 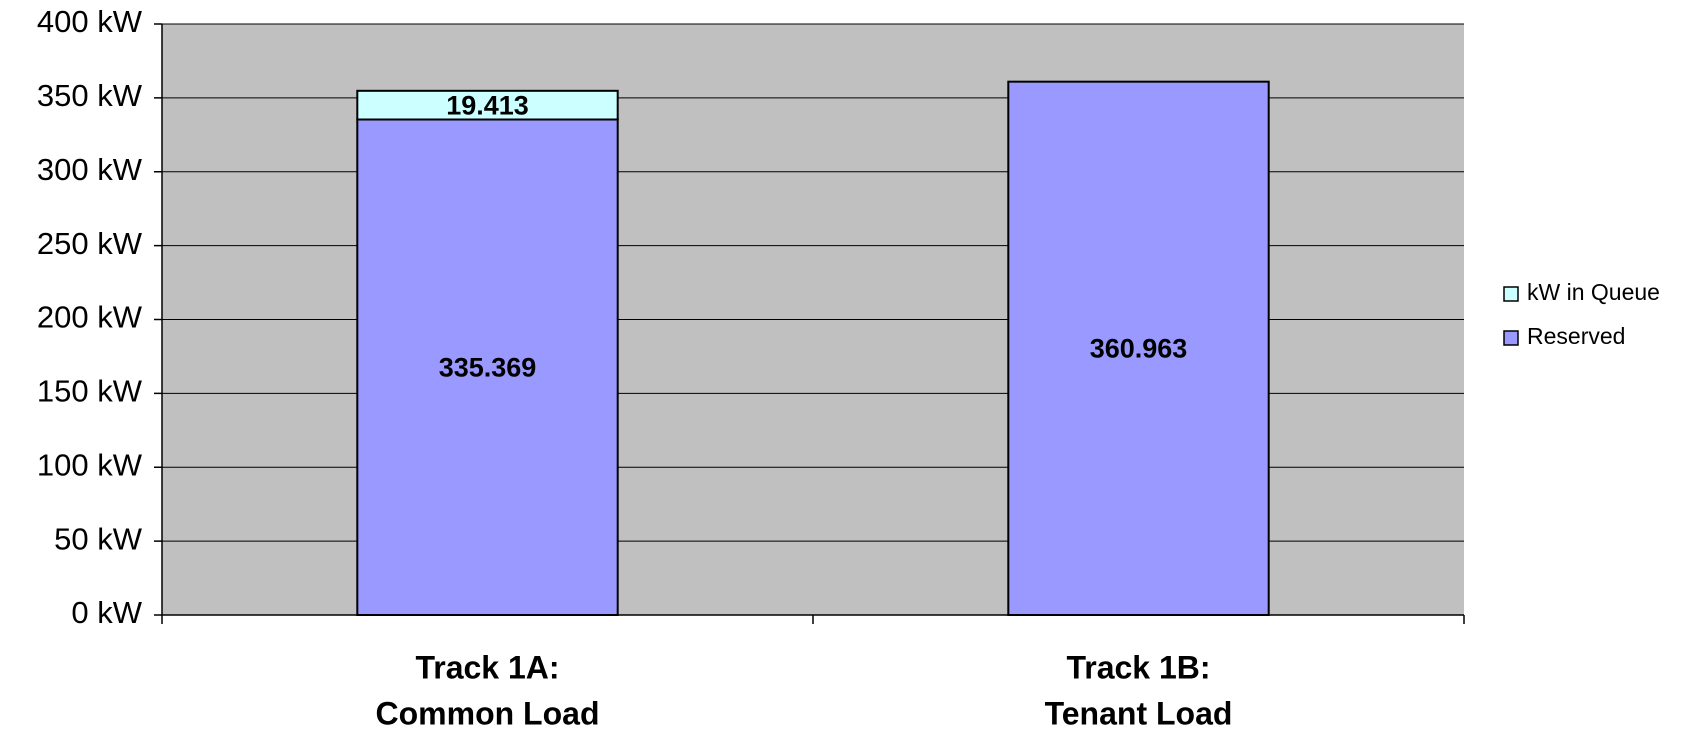 I want to click on value-label: 335.369, so click(x=488, y=367).